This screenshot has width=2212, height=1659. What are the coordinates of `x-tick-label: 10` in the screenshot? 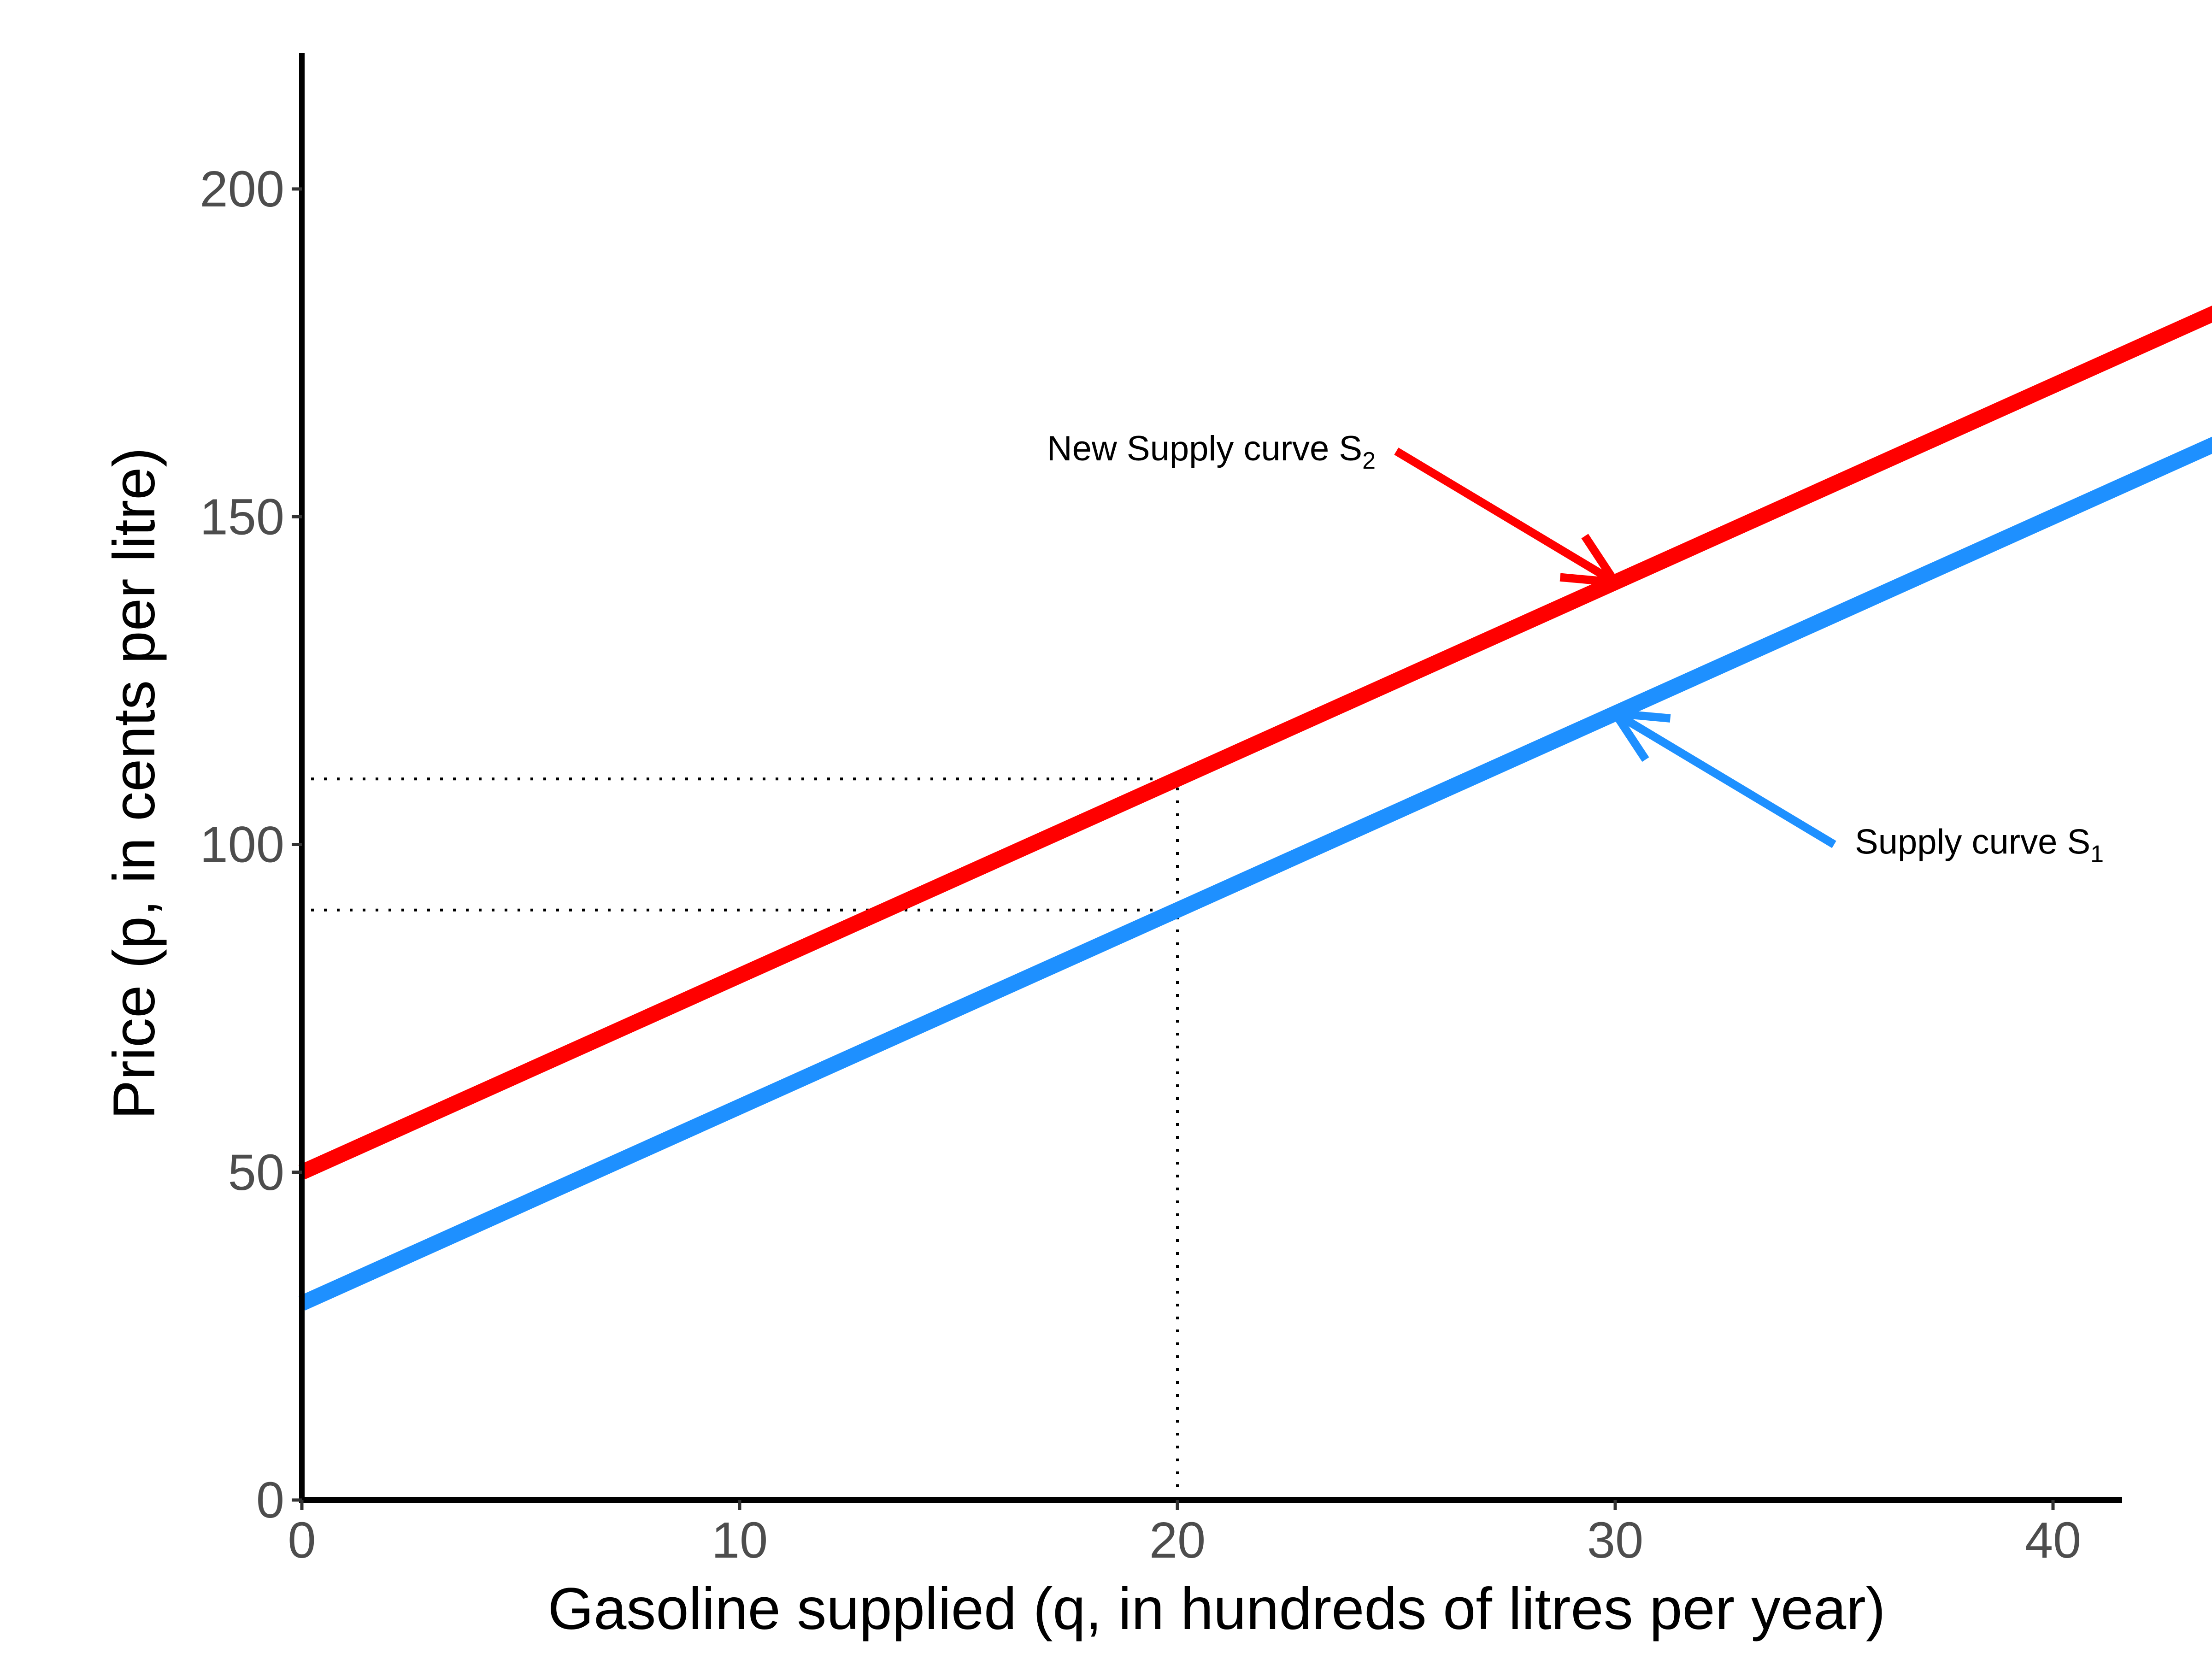 It's located at (740, 1540).